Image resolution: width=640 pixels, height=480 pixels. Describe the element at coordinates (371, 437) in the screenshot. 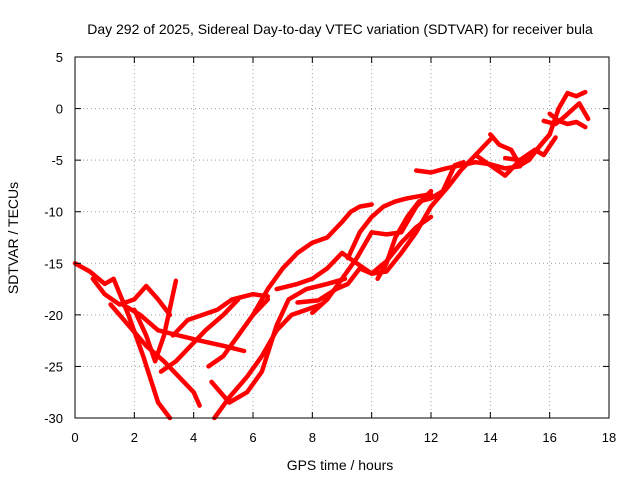

I see `x-tick-label: 10` at that location.